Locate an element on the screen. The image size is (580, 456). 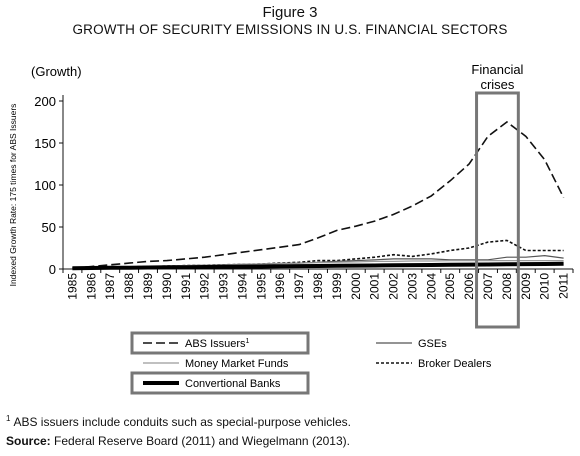
x-tick-label: 1987 is located at coordinates (110, 286).